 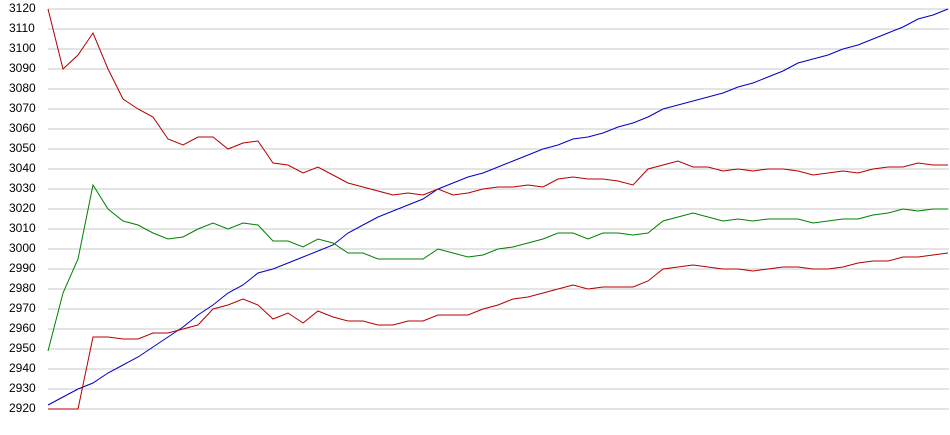 What do you see at coordinates (22, 368) in the screenshot?
I see `y-tick-label: 2940` at bounding box center [22, 368].